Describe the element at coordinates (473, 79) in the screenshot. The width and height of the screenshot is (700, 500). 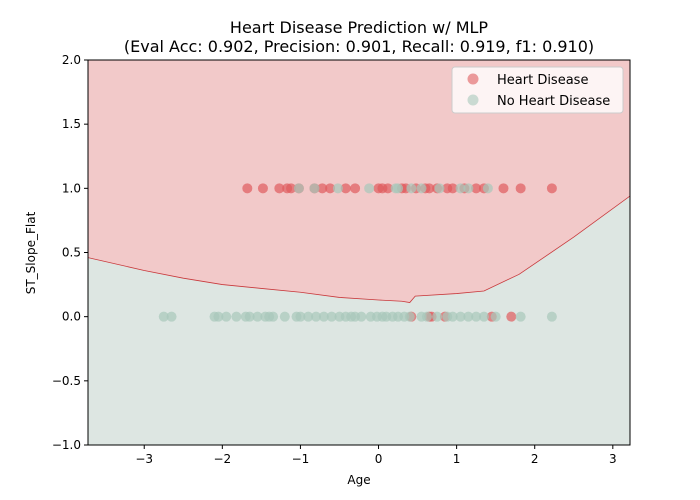
I see `legend-marker-heart-disease` at that location.